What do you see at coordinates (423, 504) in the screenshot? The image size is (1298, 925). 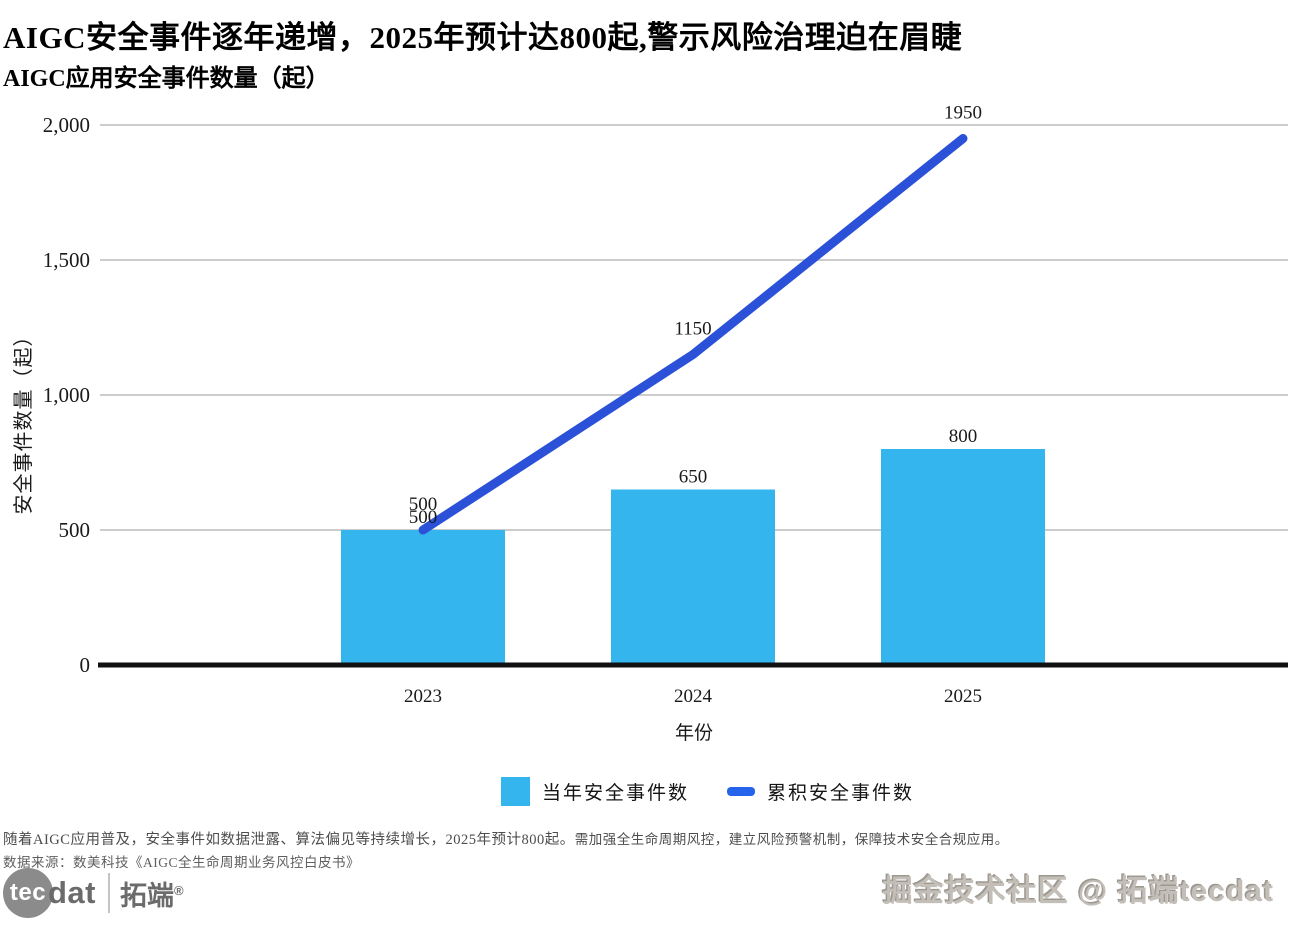 I see `line-value-label: 500` at bounding box center [423, 504].